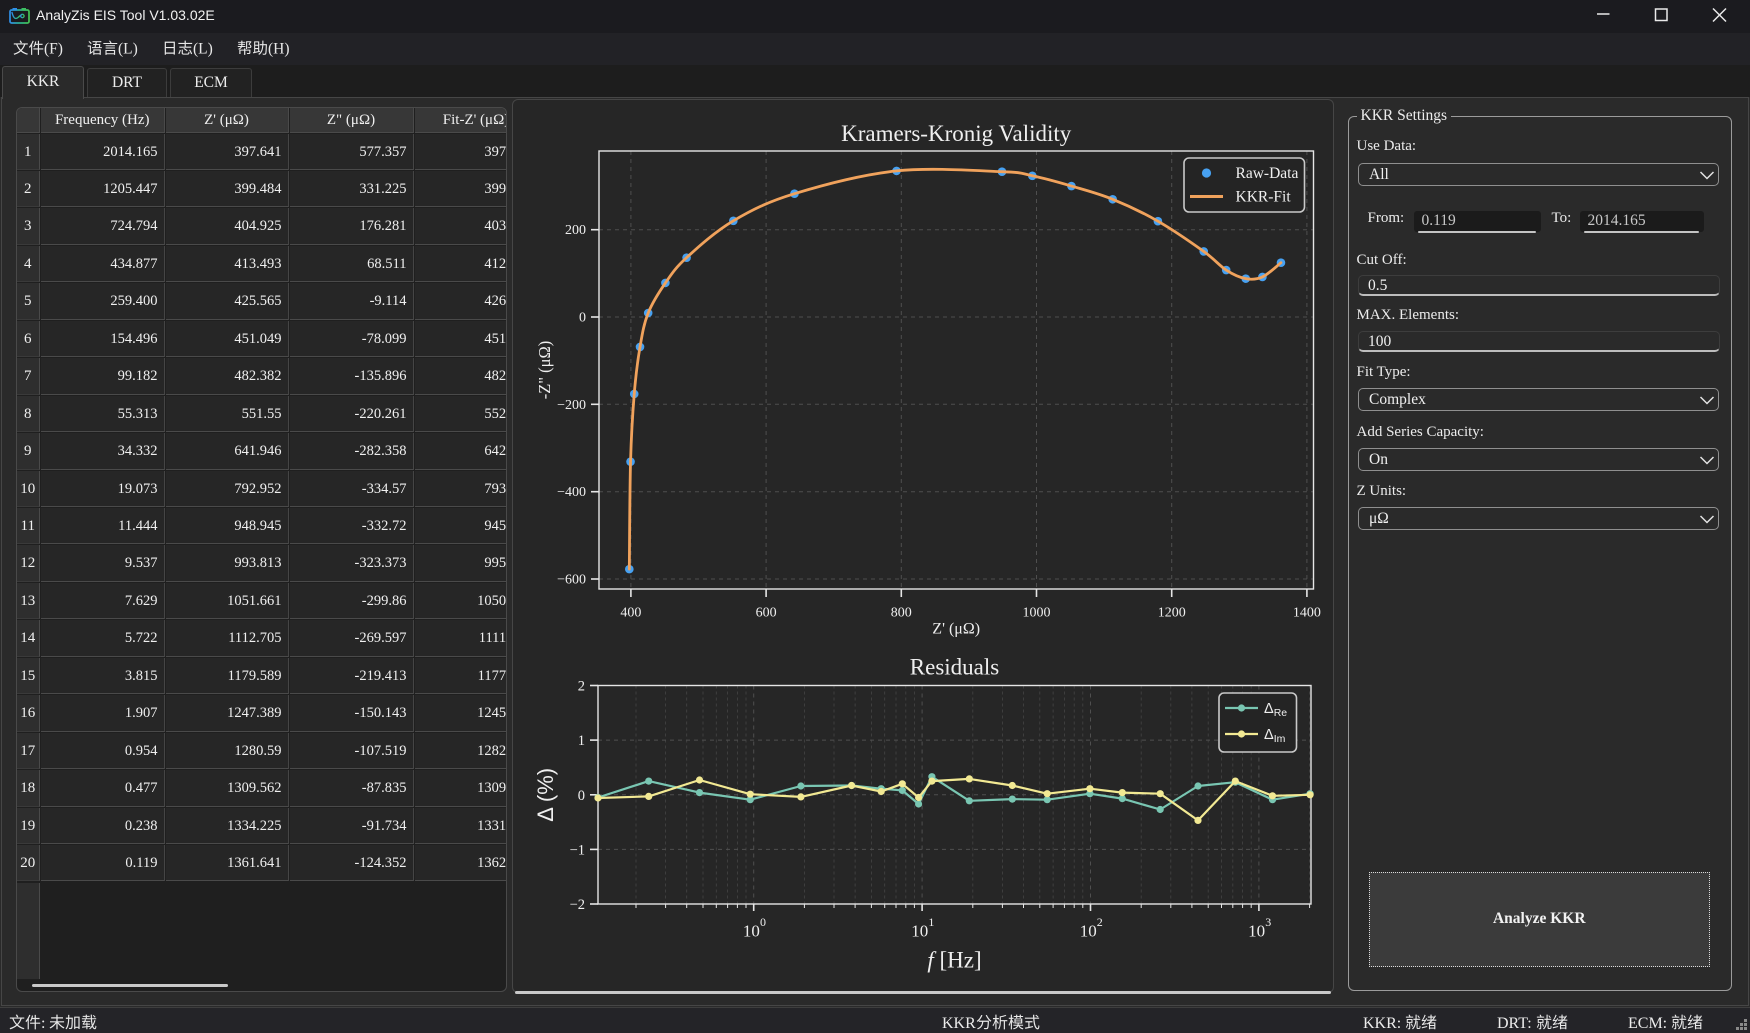  I want to click on svg-text: −600, so click(571, 580).